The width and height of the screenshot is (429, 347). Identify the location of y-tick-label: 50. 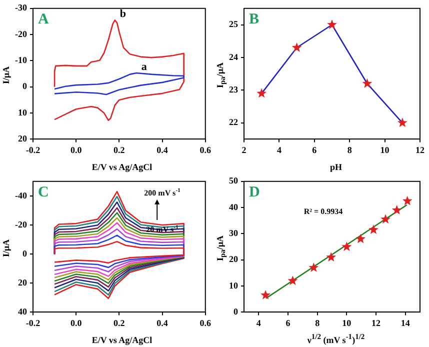
(233, 181).